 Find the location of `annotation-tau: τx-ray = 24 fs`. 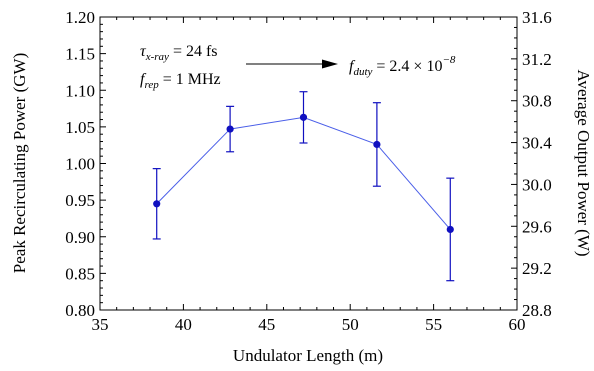

annotation-tau: τx-ray = 24 fs is located at coordinates (179, 53).